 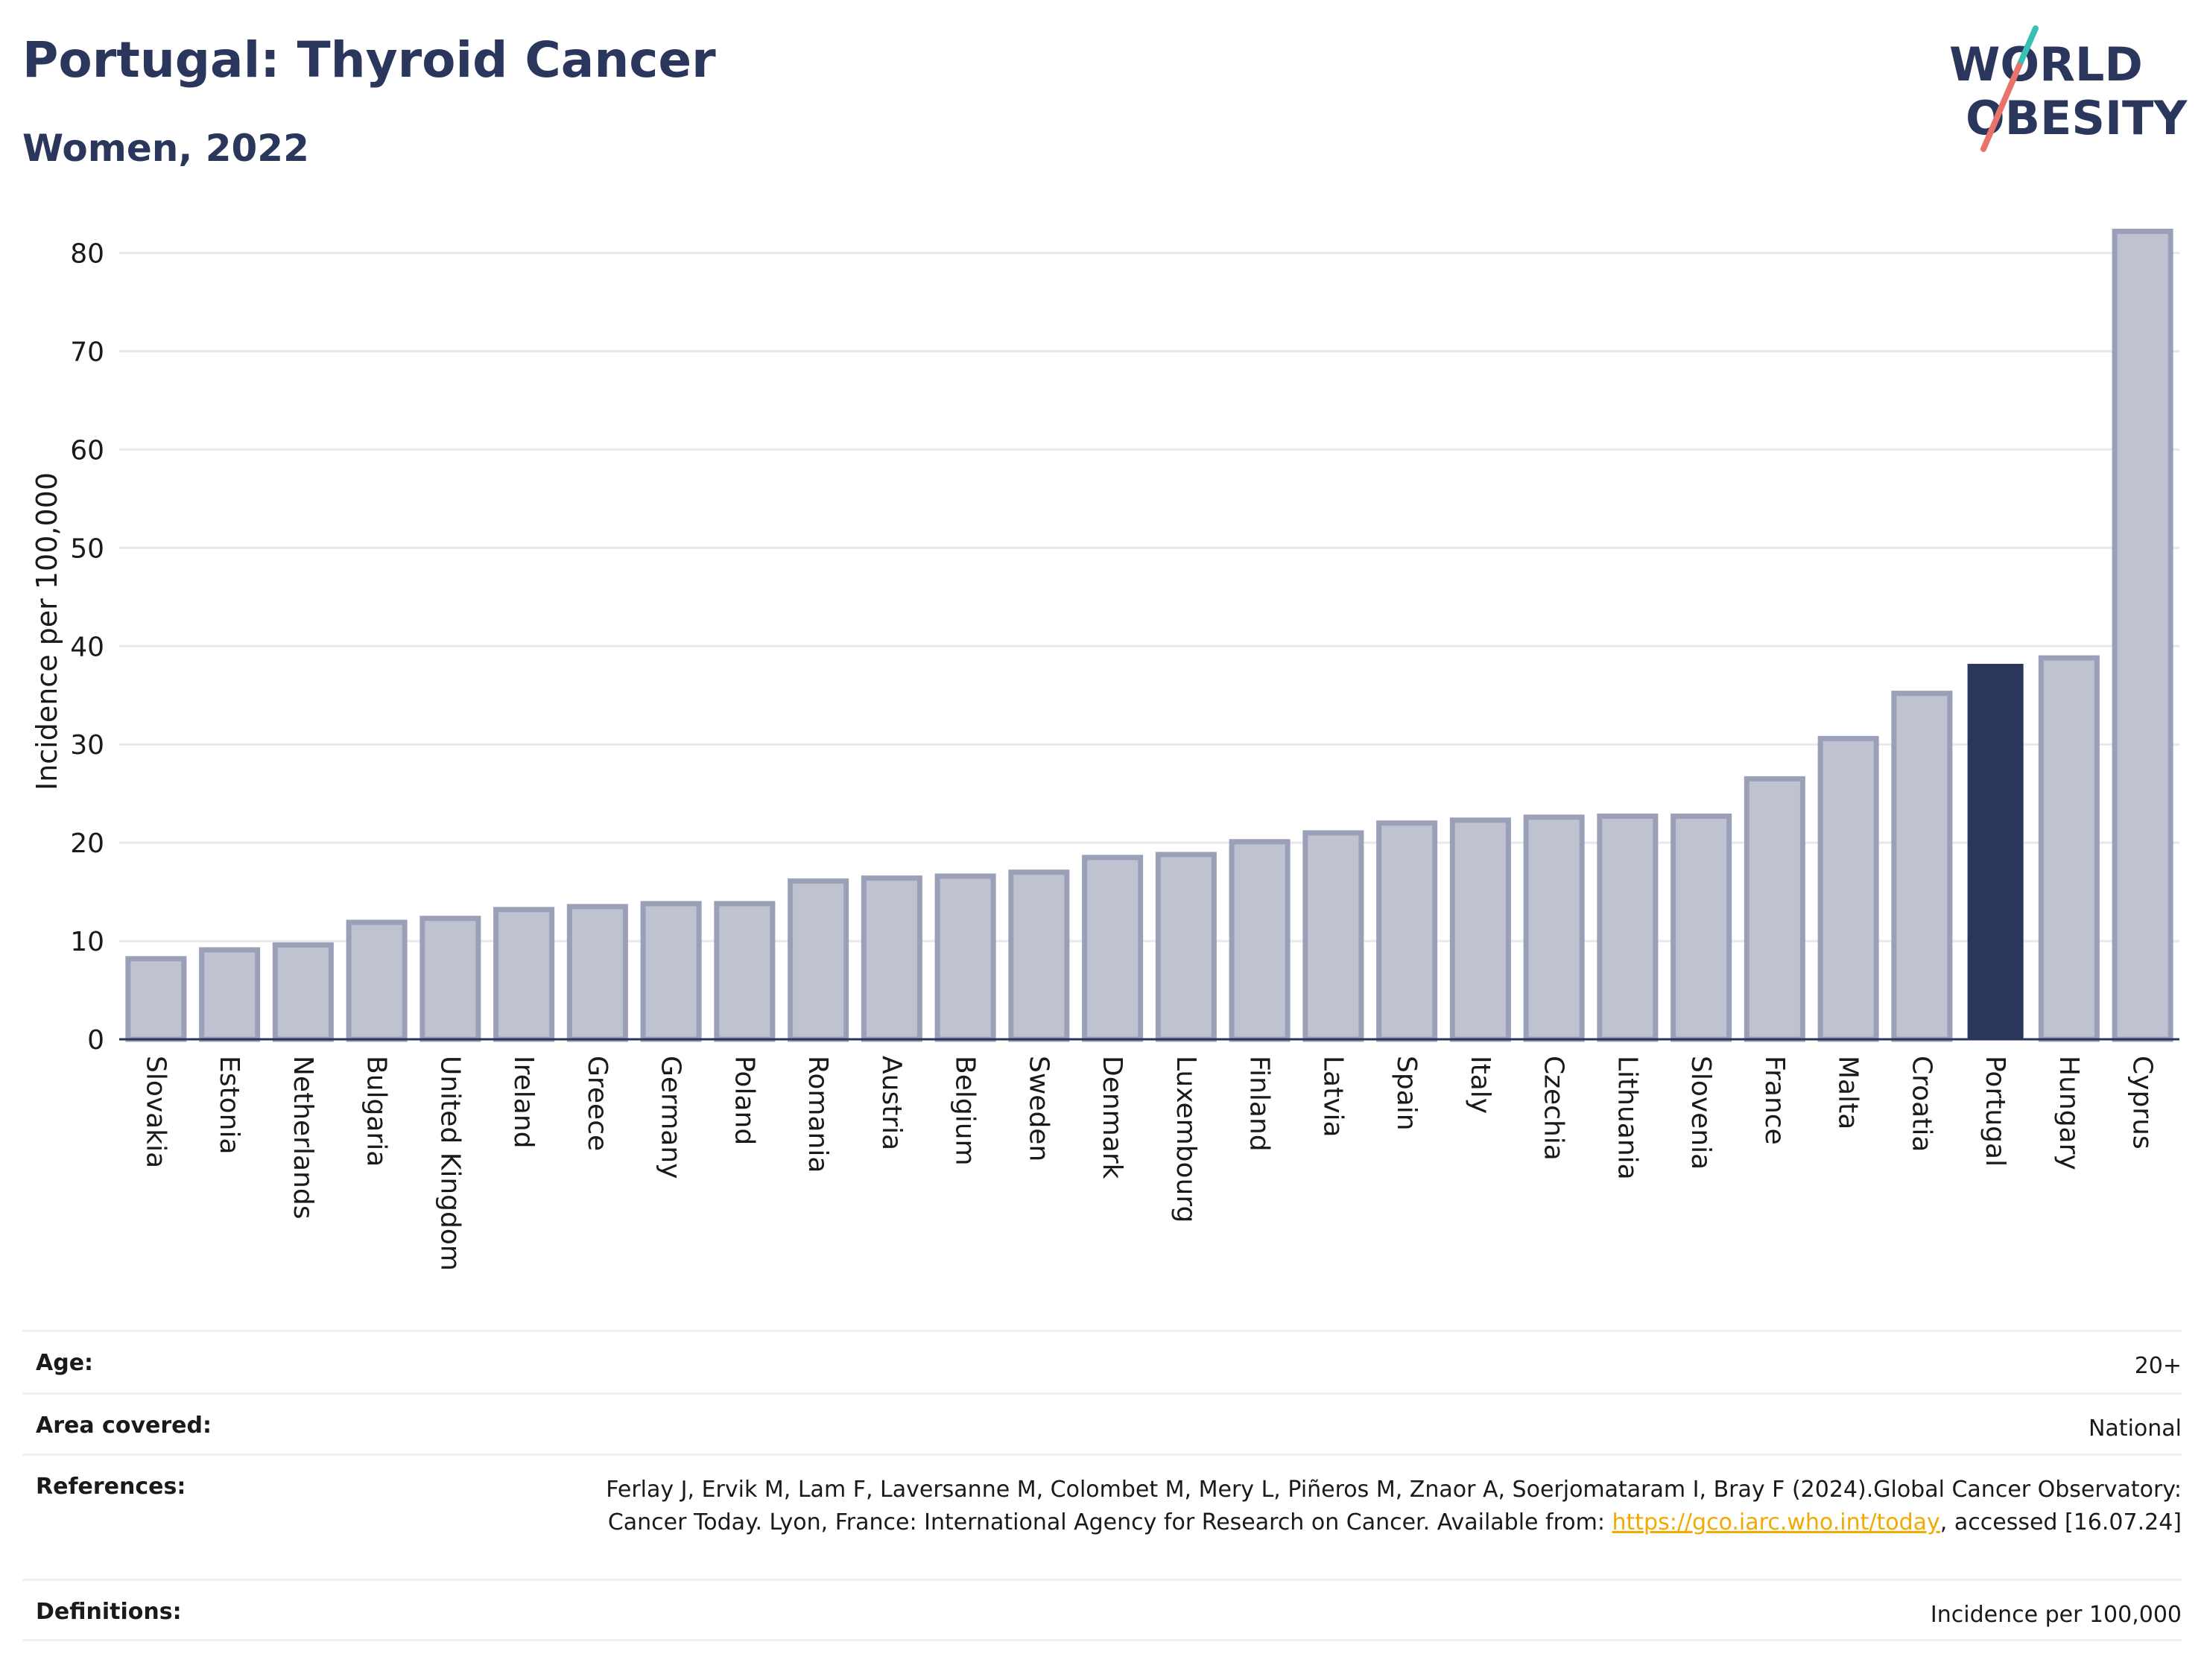 What do you see at coordinates (2046, 64) in the screenshot?
I see `logo-line1: WORLD` at bounding box center [2046, 64].